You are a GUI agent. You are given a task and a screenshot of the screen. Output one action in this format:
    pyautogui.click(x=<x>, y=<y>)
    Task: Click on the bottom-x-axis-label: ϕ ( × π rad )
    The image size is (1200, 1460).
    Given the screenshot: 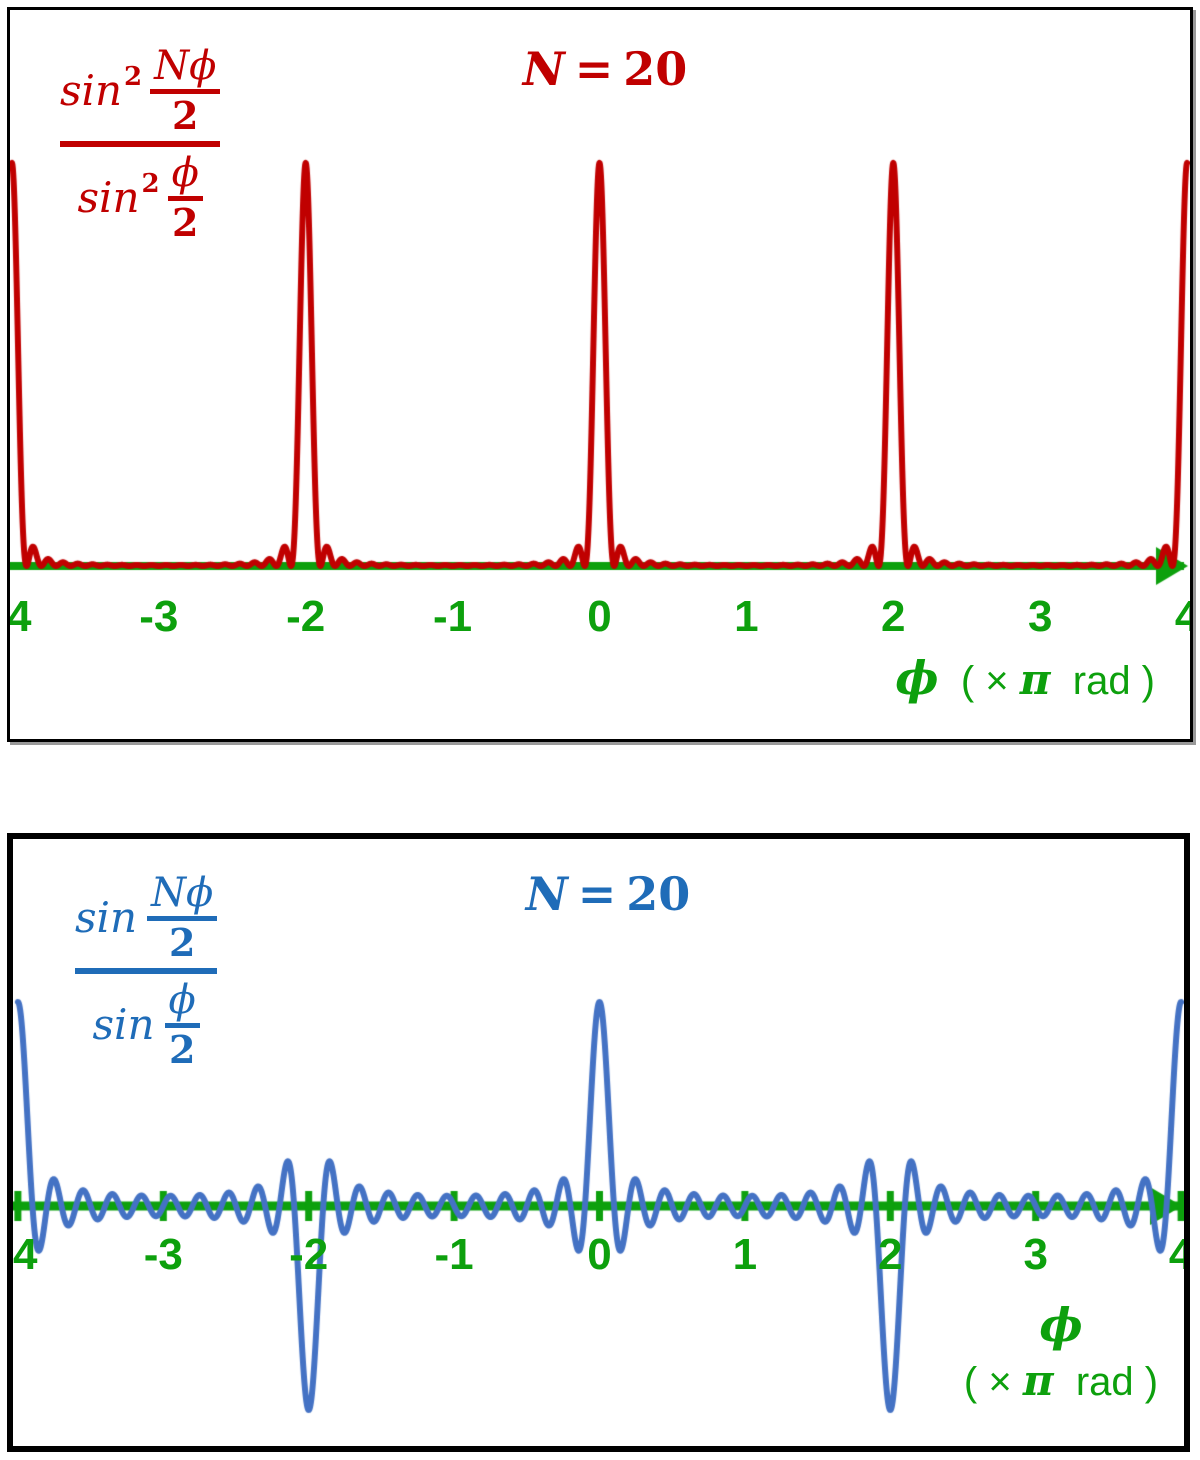 What is the action you would take?
    pyautogui.click(x=1061, y=1352)
    